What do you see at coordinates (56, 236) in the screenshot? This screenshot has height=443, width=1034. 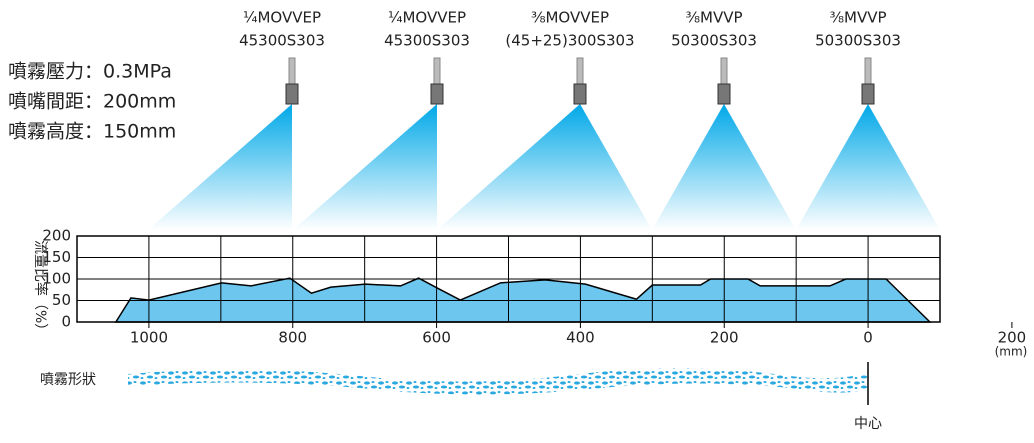 I see `y-tick-label: 200` at bounding box center [56, 236].